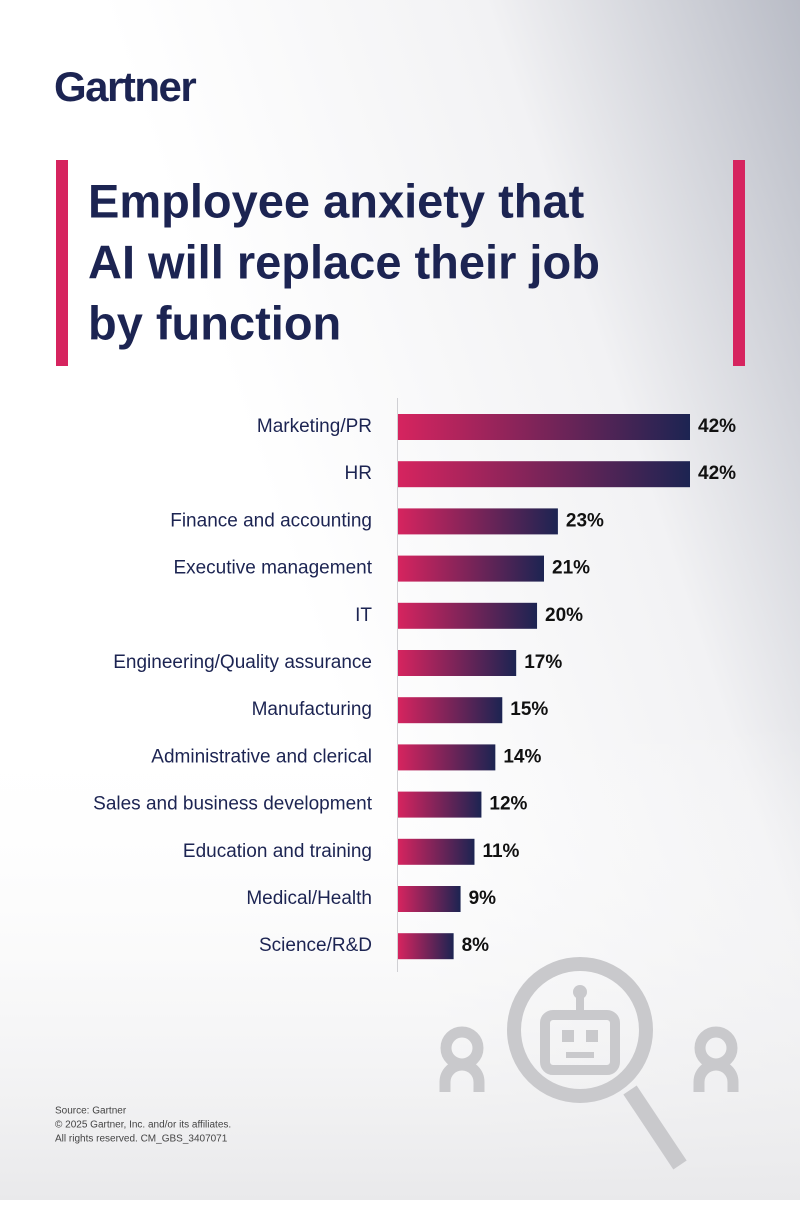 Image resolution: width=800 pixels, height=1205 pixels. Describe the element at coordinates (214, 322) in the screenshot. I see `title-line: by function` at that location.